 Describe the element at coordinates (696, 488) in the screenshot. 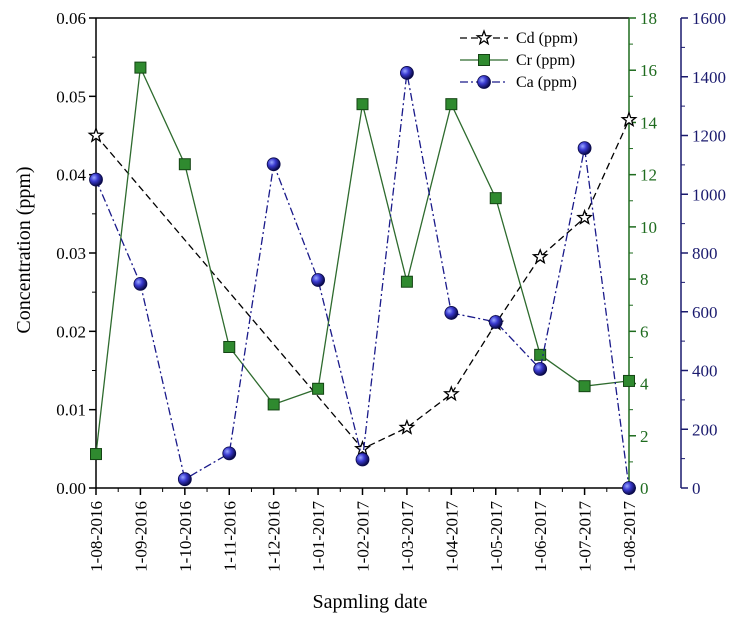

I see `tick-label-right2: 0` at that location.